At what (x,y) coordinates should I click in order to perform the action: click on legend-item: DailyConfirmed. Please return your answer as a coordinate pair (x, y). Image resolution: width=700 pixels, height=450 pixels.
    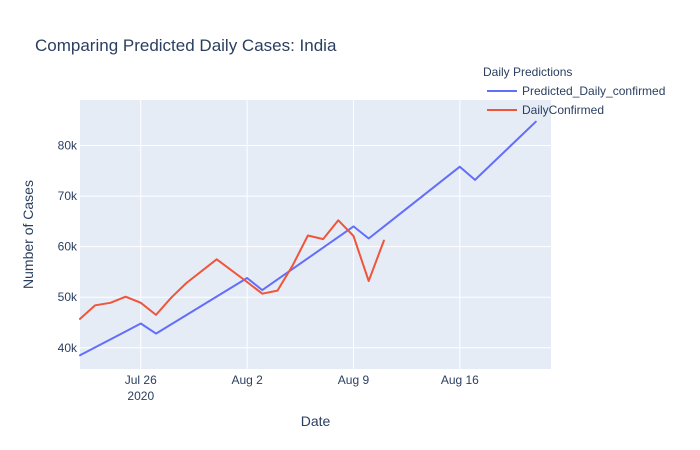
    Looking at the image, I should click on (545, 110).